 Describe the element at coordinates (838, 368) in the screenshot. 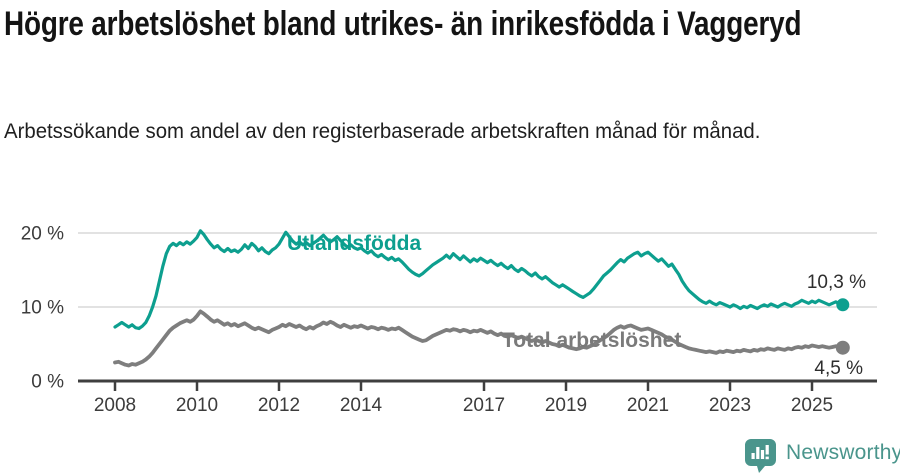

I see `end-value-total-arbetsloshet: 4,5 %` at that location.